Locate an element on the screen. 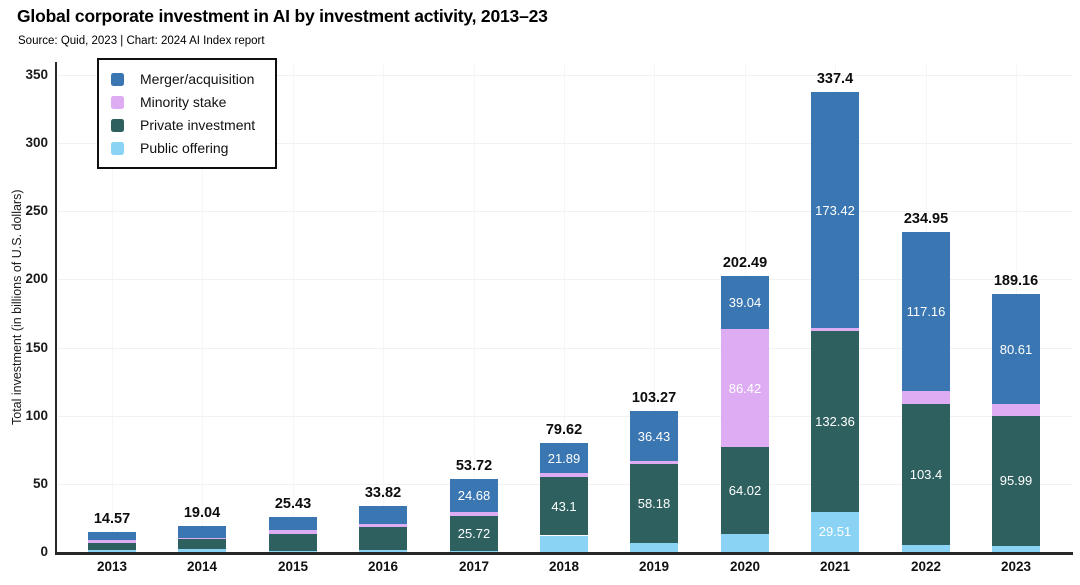 The height and width of the screenshot is (585, 1080). bar-segment: 24.68 is located at coordinates (474, 495).